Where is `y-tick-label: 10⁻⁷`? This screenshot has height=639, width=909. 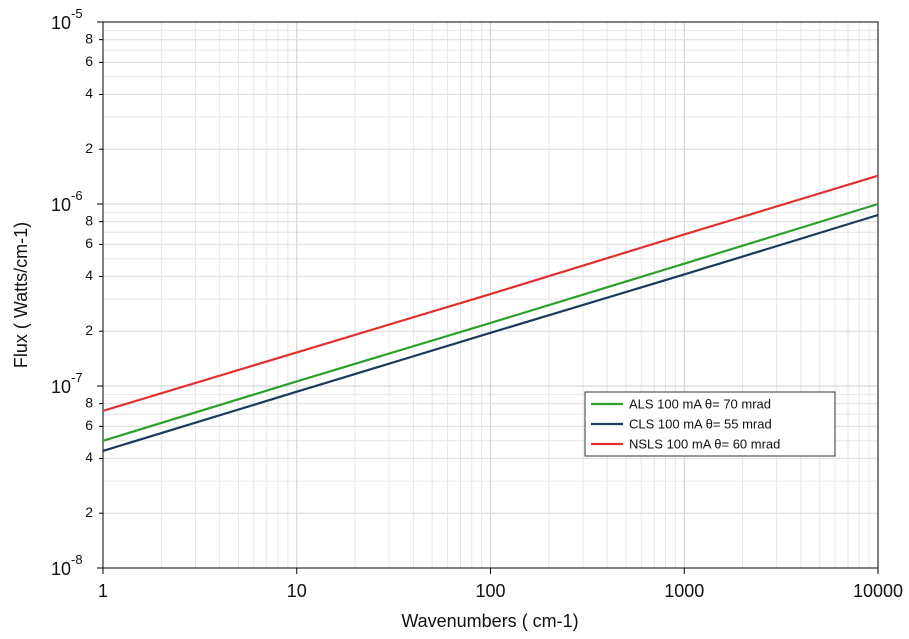 y-tick-label: 10⁻⁷ is located at coordinates (67, 383).